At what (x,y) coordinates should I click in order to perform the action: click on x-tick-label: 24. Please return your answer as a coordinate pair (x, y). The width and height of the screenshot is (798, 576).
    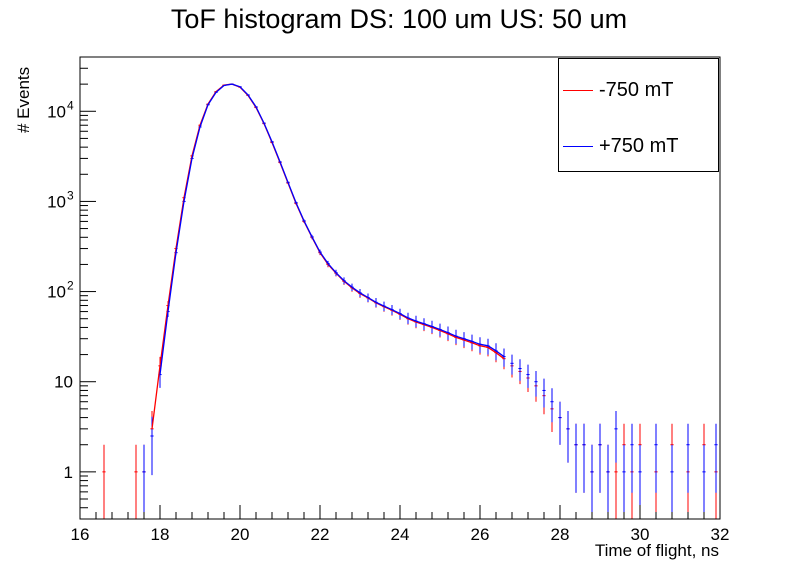
    Looking at the image, I should click on (400, 534).